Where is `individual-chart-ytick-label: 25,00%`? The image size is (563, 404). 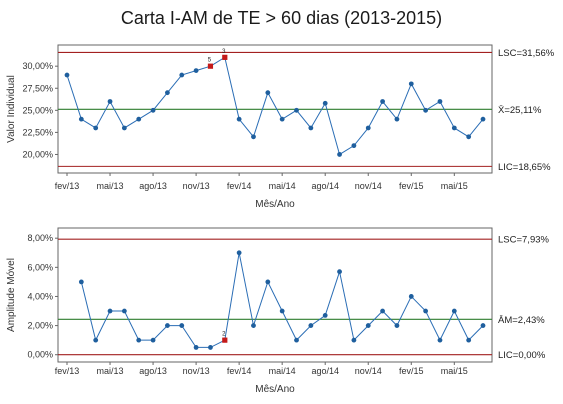 individual-chart-ytick-label: 25,00% is located at coordinates (37, 110).